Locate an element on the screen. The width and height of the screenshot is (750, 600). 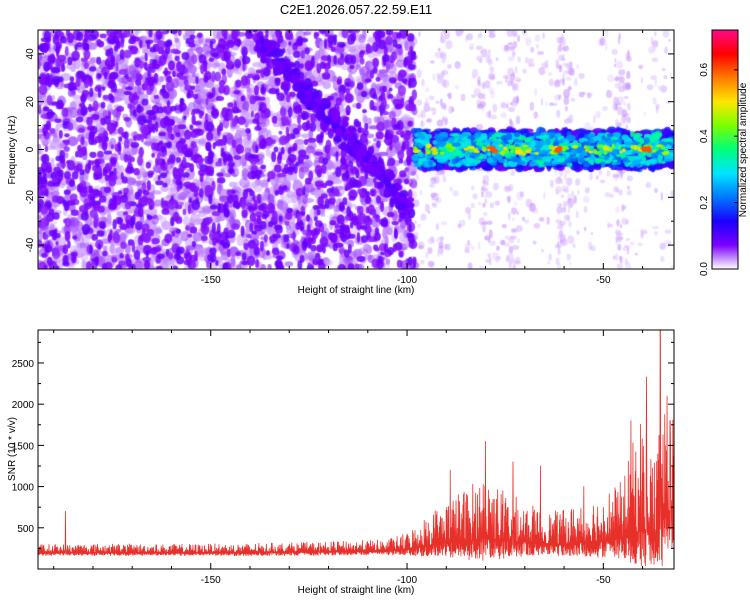
colorbar-label: Normalized spectral amplitude is located at coordinates (743, 149).